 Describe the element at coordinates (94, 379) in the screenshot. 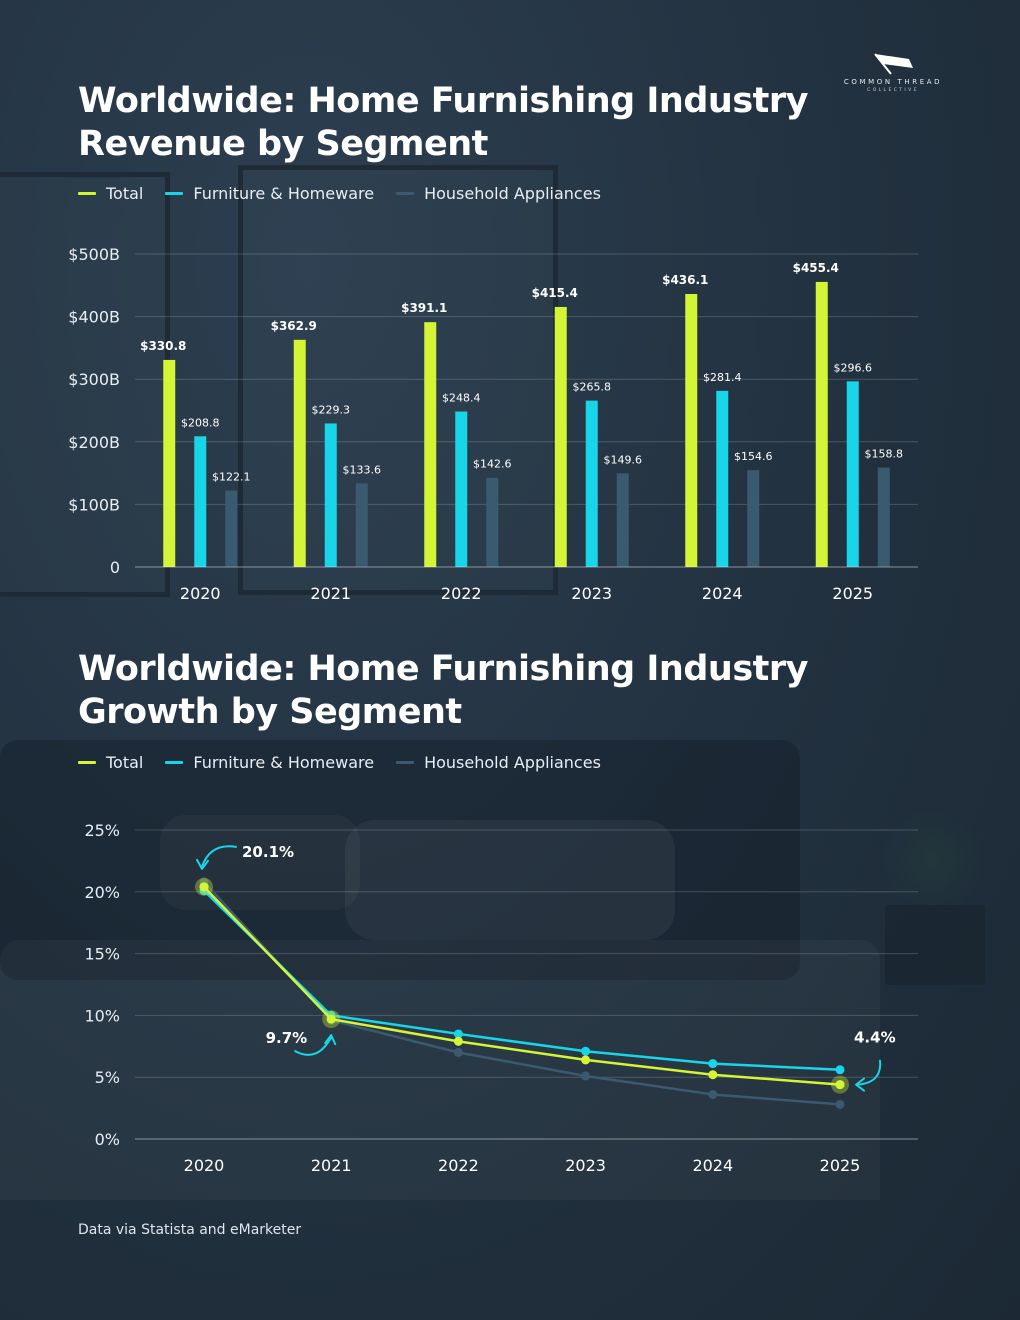

I see `y-tick-label: $300B` at that location.